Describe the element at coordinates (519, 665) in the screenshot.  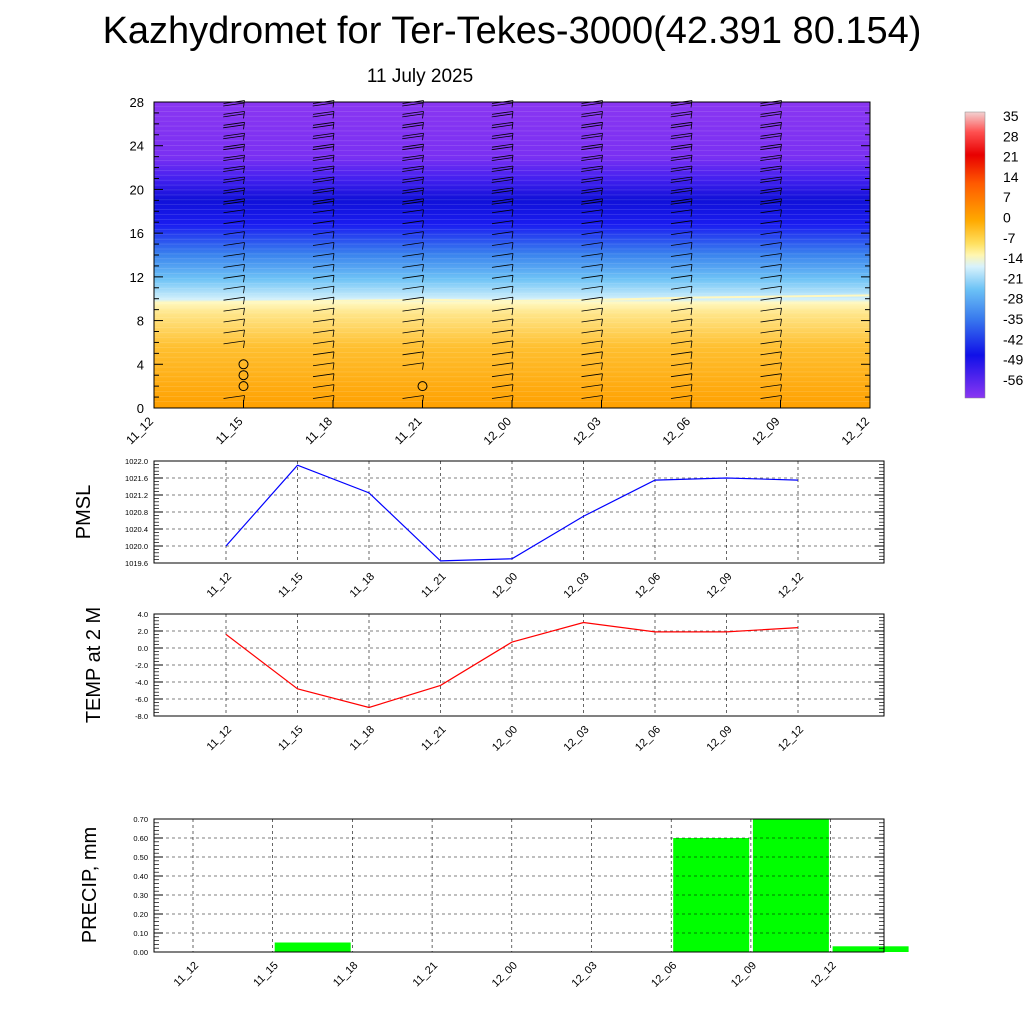
I see `panel-frame` at that location.